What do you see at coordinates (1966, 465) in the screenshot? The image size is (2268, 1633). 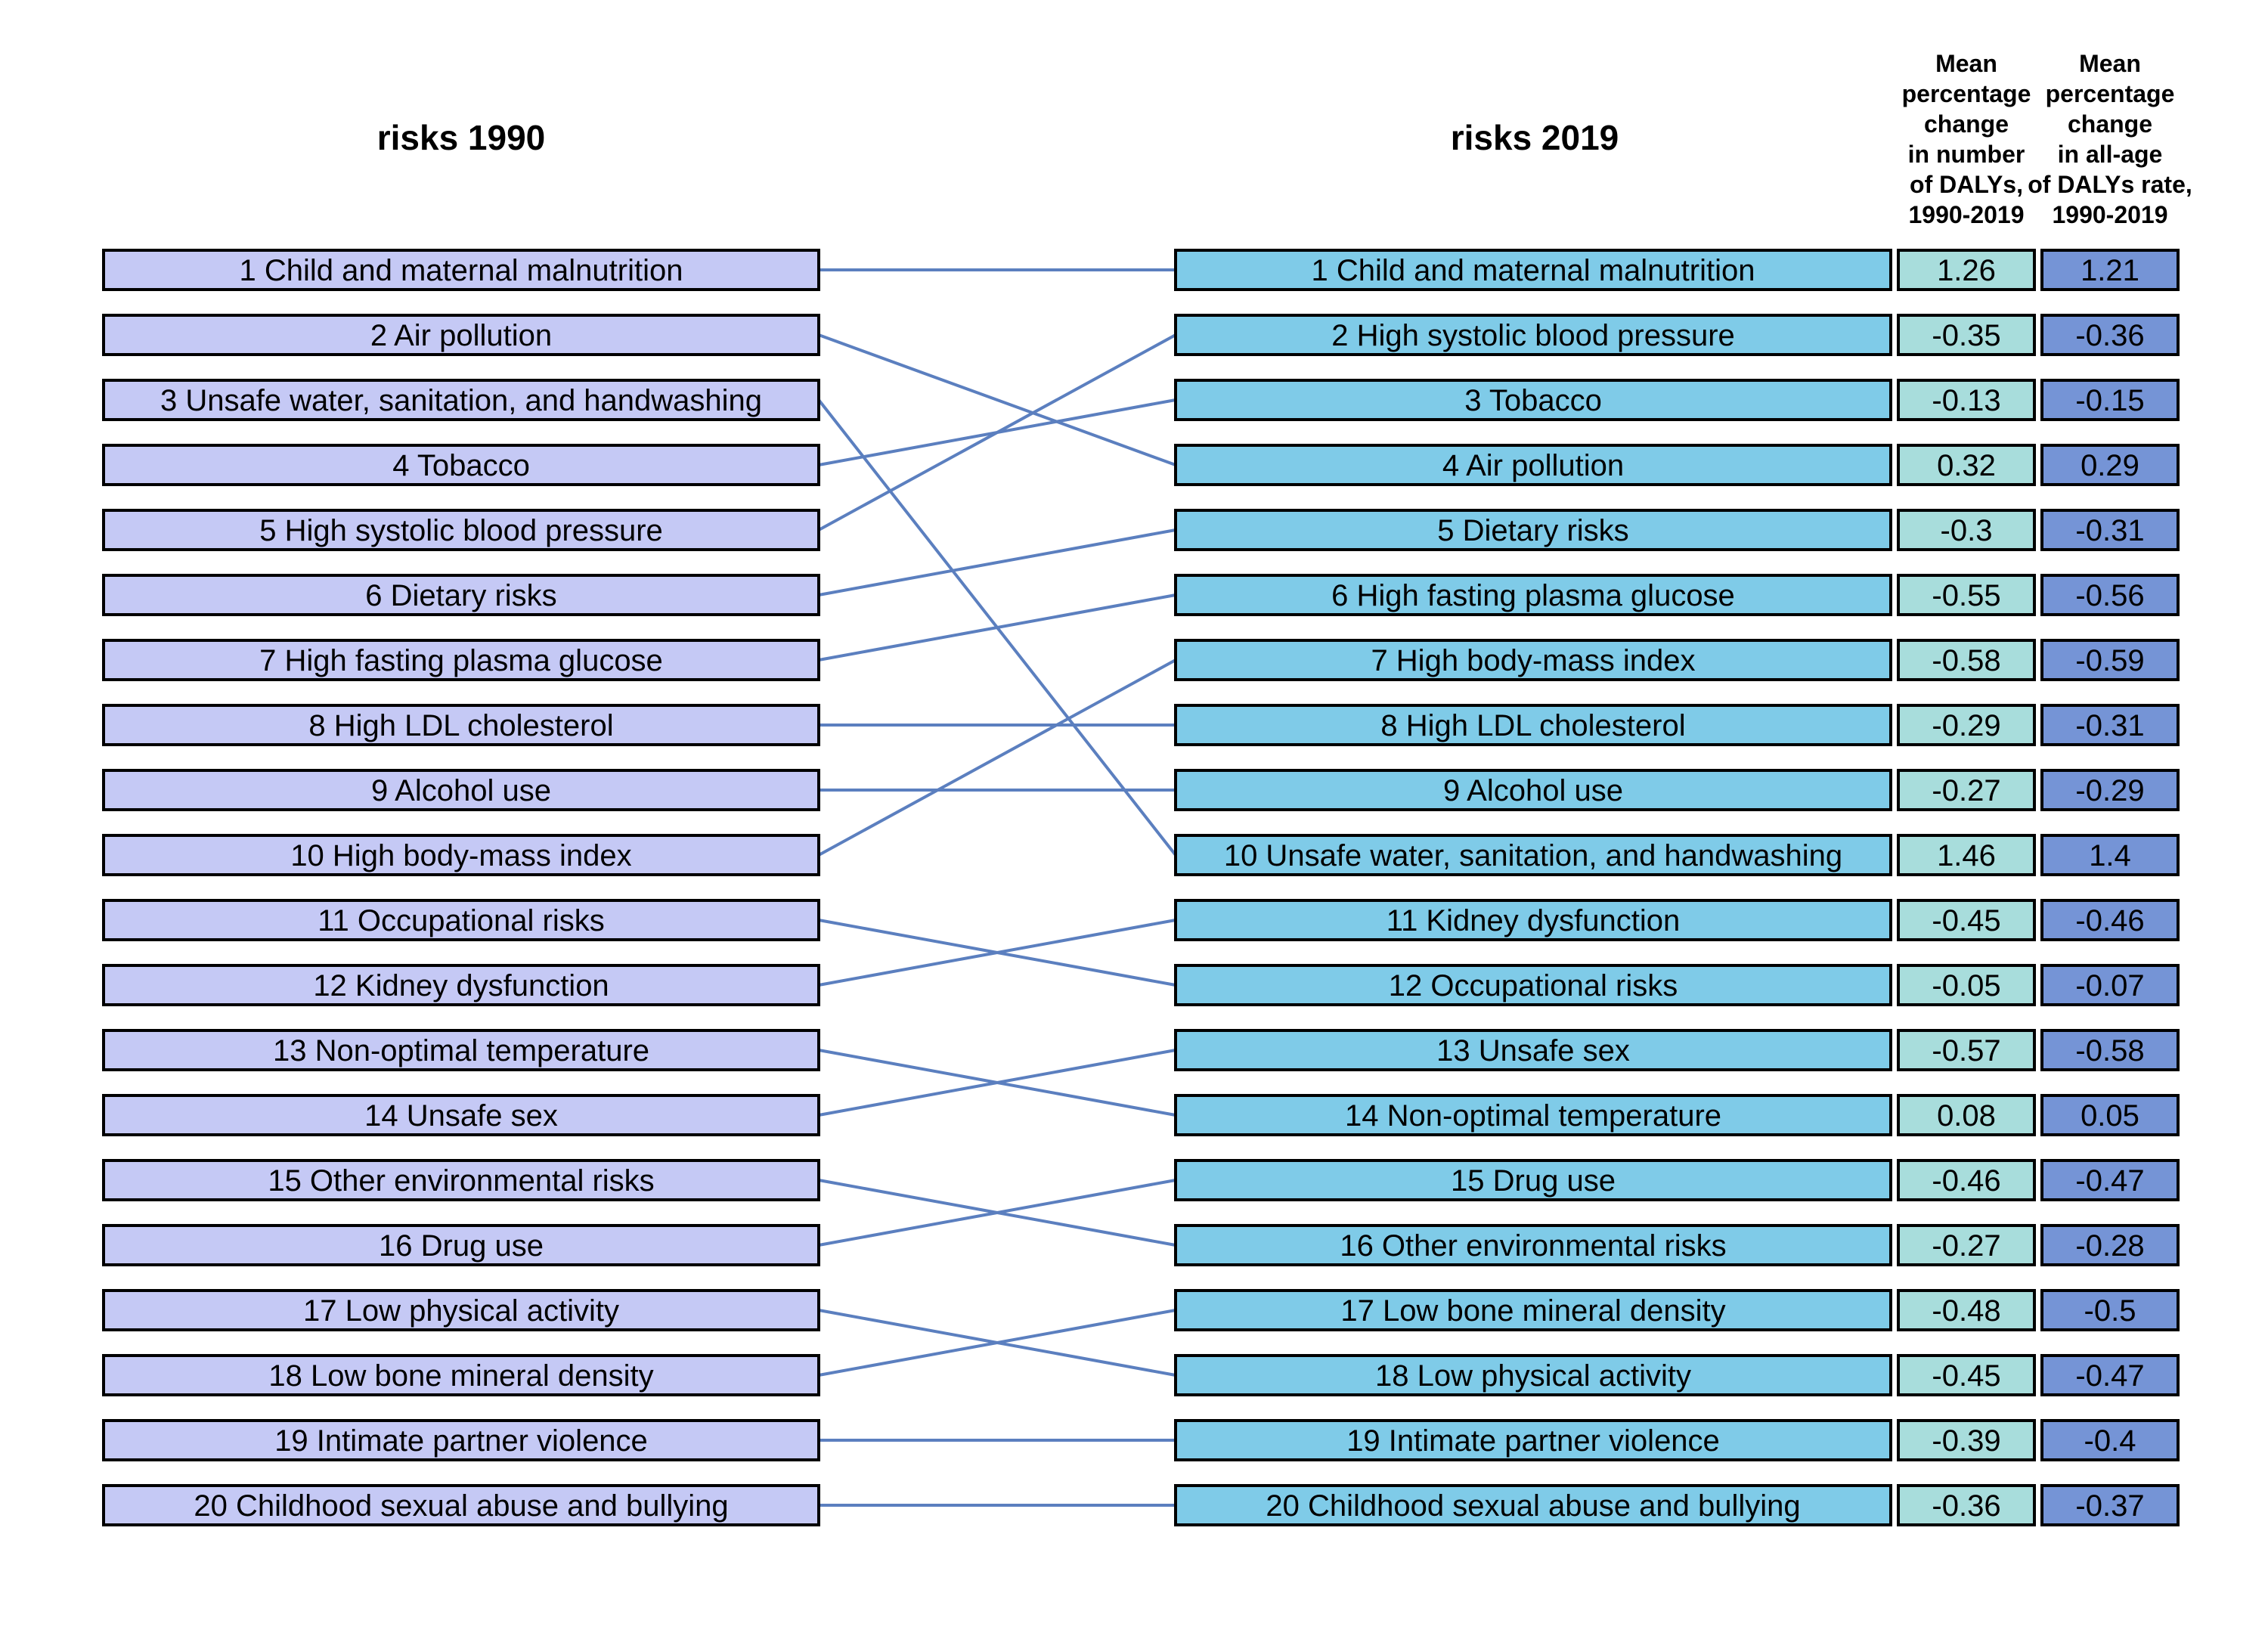 I see `change-number-4-box` at bounding box center [1966, 465].